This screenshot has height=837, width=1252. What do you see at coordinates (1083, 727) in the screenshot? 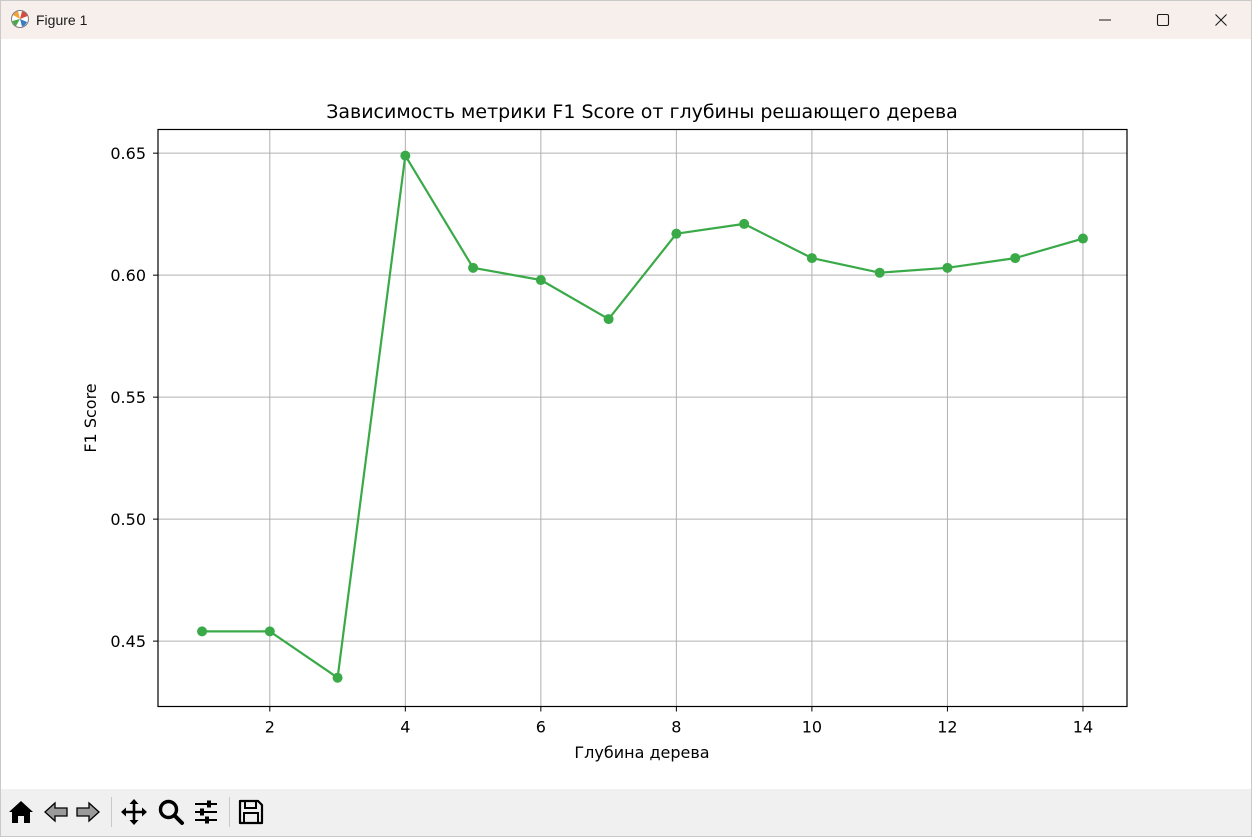
I see `x-tick-label: 14` at bounding box center [1083, 727].